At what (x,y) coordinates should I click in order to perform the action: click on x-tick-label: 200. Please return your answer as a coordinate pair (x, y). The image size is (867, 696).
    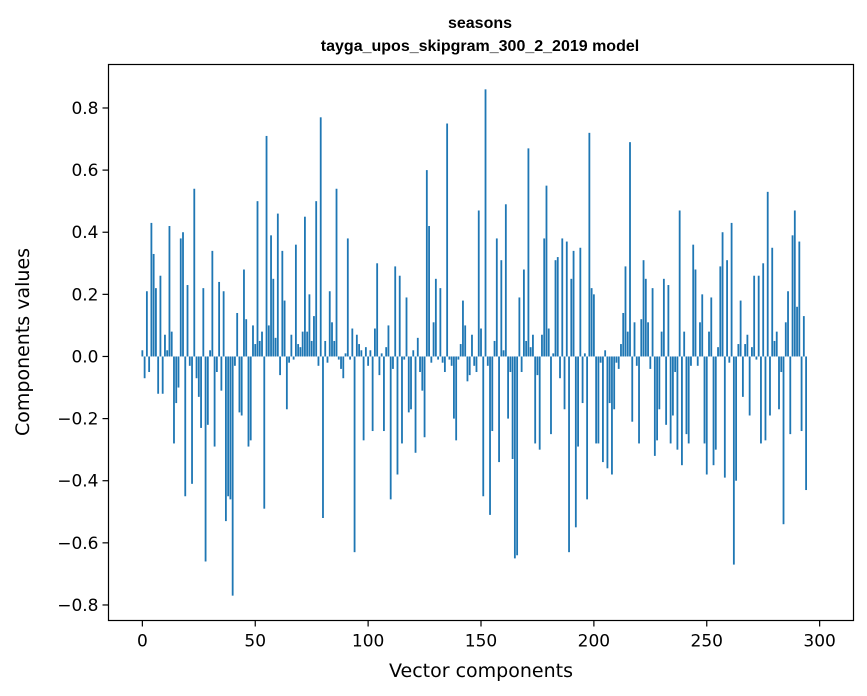
    Looking at the image, I should click on (594, 642).